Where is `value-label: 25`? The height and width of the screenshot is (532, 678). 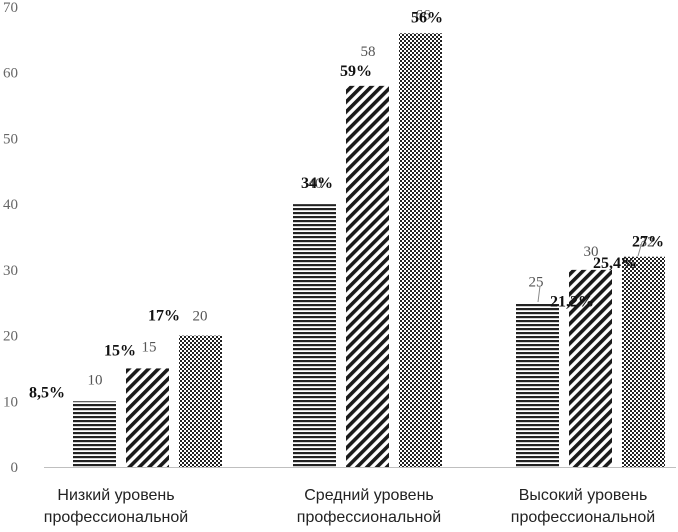
value-label: 25 is located at coordinates (536, 283).